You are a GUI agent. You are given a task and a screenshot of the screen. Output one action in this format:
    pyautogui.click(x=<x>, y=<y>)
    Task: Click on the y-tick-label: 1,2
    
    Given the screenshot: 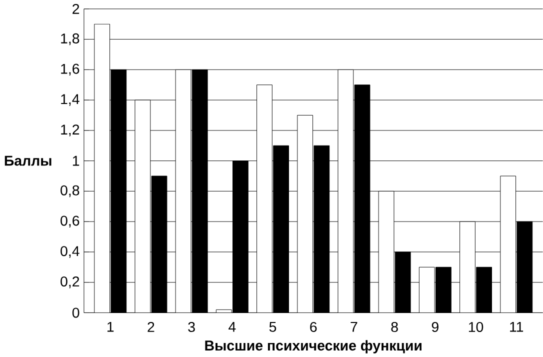 What is the action you would take?
    pyautogui.click(x=70, y=130)
    